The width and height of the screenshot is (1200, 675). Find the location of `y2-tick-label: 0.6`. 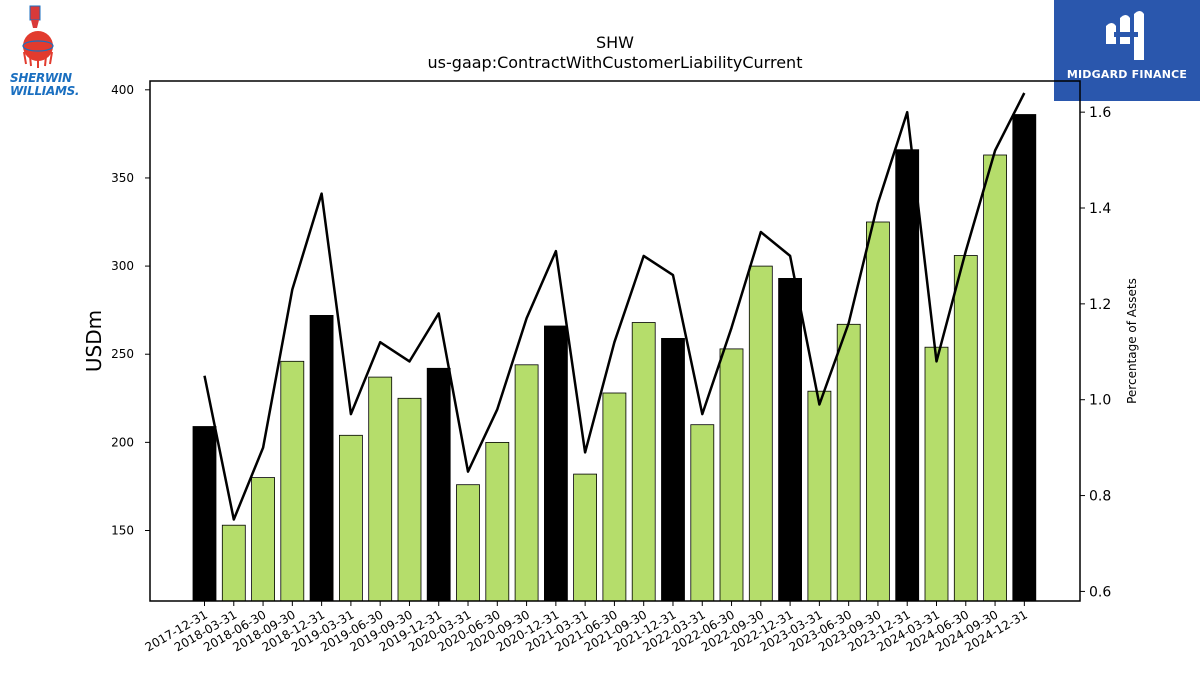

y2-tick-label: 0.6 is located at coordinates (1100, 592).